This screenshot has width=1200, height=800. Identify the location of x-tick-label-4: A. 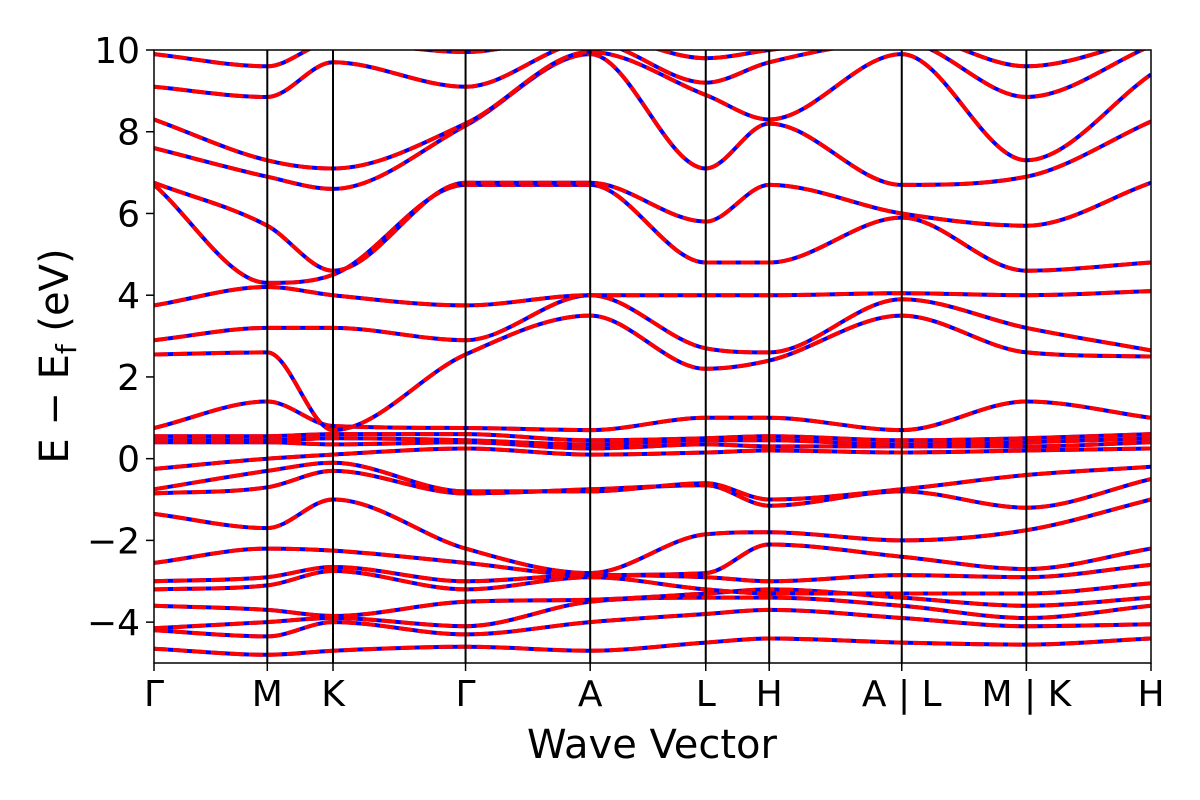
(590, 694).